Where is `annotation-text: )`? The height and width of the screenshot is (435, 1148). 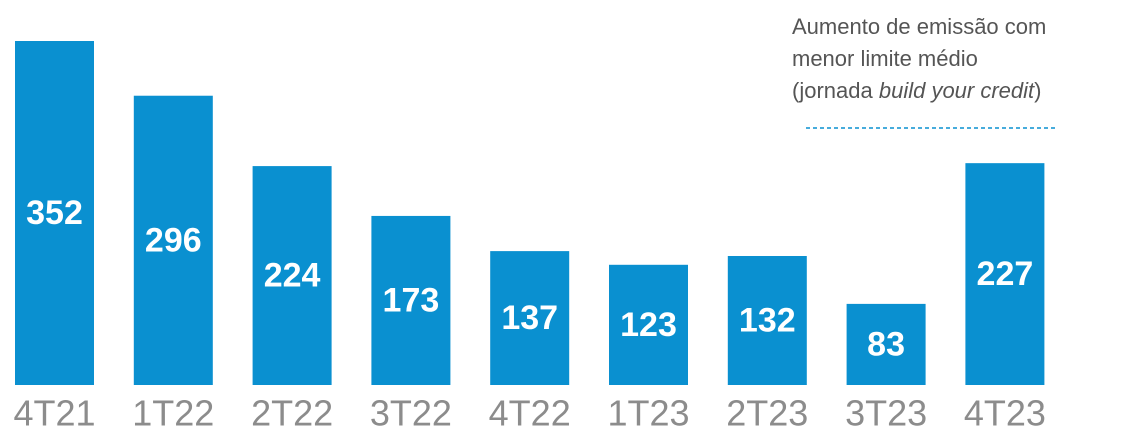
annotation-text: ) is located at coordinates (1037, 90).